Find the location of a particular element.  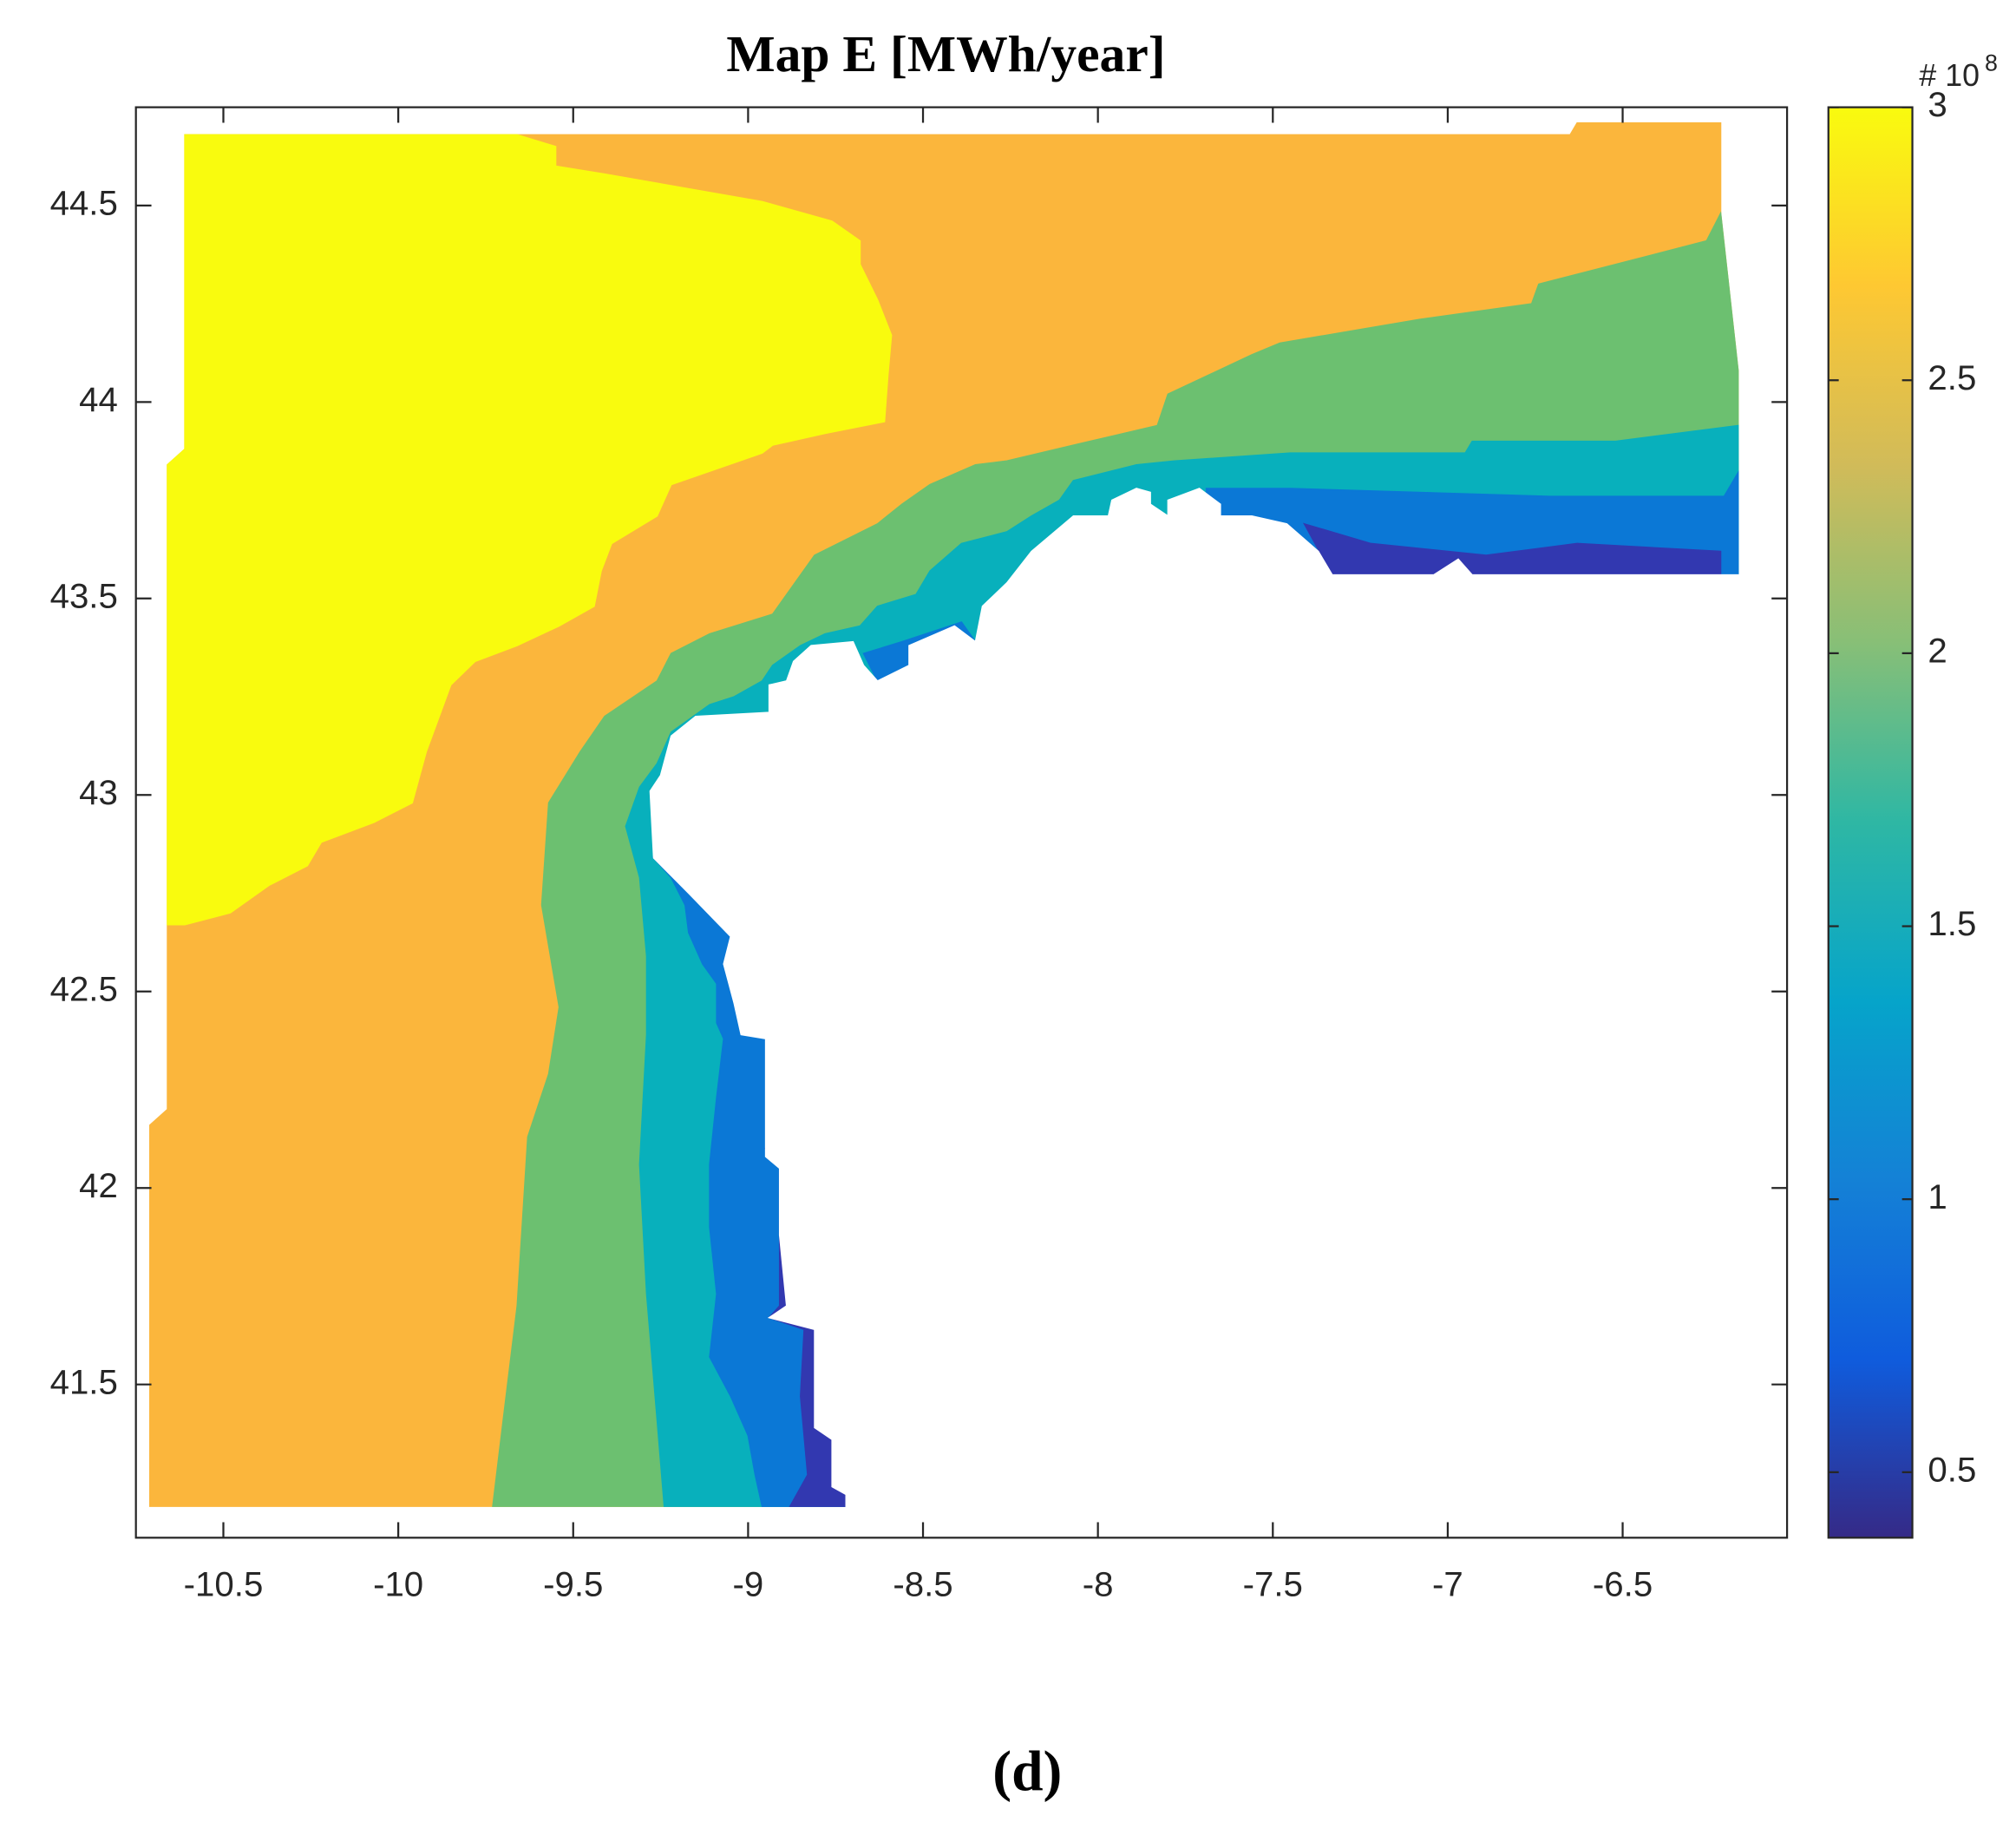

x-tick-label: -9 is located at coordinates (748, 1584).